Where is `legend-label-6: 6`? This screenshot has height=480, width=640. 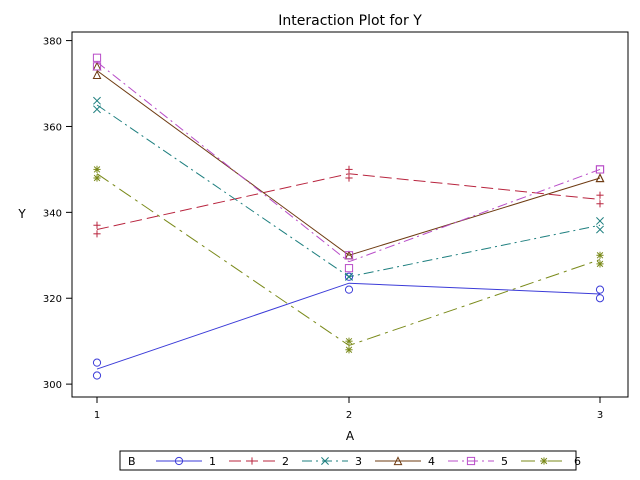 legend-label-6: 6 is located at coordinates (577, 461).